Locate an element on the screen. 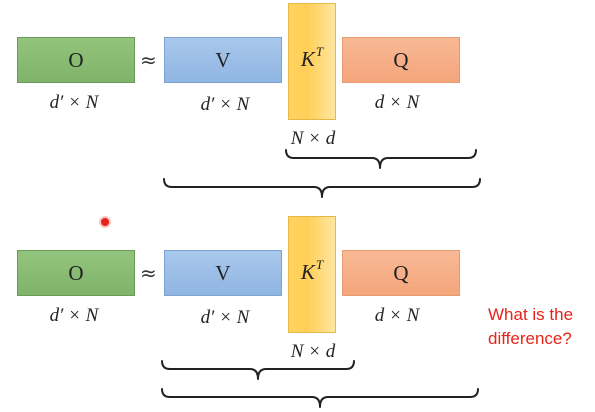 The image size is (595, 412). question-line-2: difference? is located at coordinates (530, 338).